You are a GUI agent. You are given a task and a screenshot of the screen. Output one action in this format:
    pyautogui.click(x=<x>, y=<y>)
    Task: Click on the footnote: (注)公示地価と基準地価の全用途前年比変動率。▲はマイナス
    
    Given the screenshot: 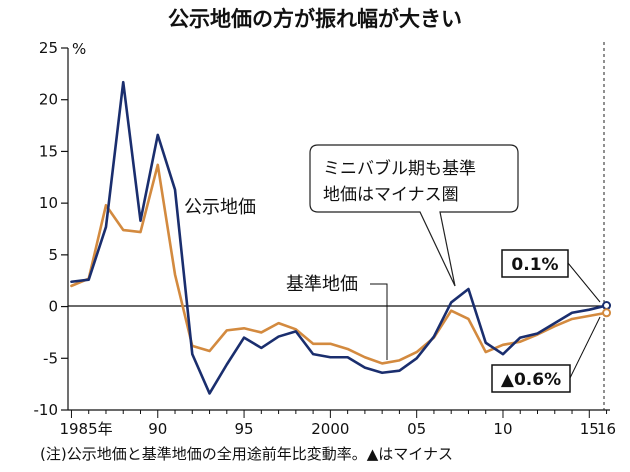 What is the action you would take?
    pyautogui.click(x=246, y=454)
    